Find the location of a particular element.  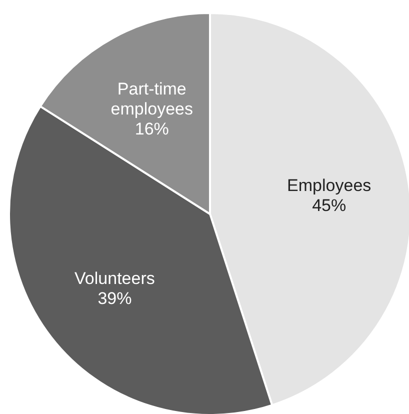

data-label: 16% is located at coordinates (151, 128).